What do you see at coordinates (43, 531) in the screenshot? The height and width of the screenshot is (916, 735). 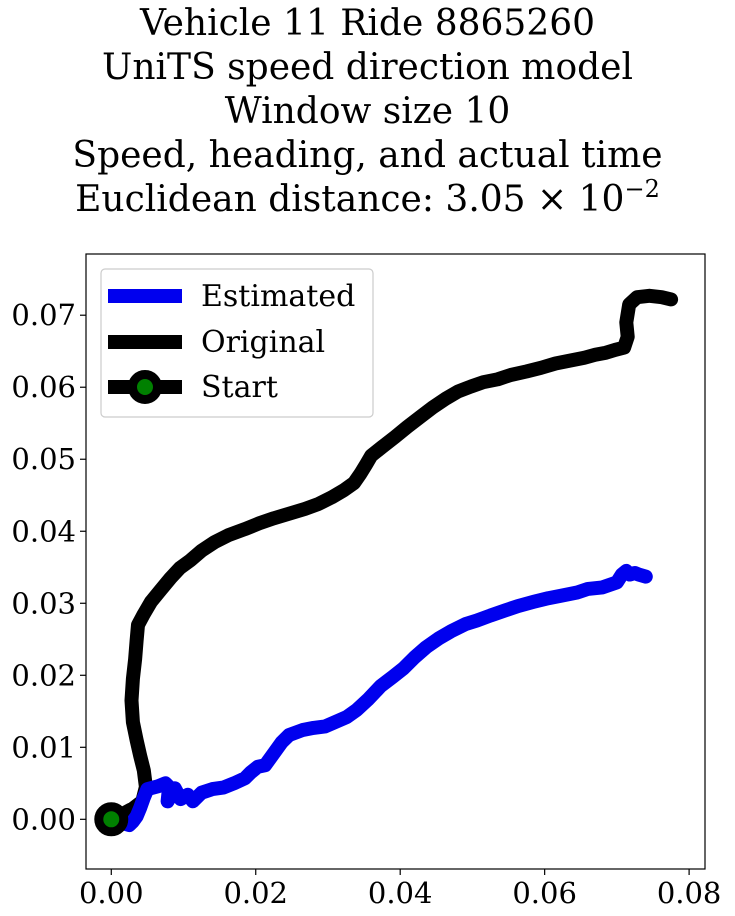 I see `y-tick-label: 0.04` at bounding box center [43, 531].